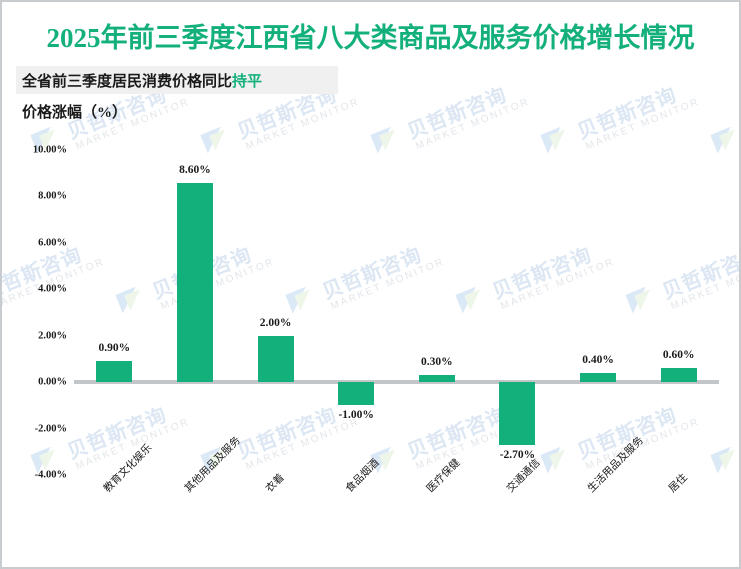 Image resolution: width=741 pixels, height=569 pixels. I want to click on subtitle: 全省前三季度居民消费价格同比持平, so click(142, 80).